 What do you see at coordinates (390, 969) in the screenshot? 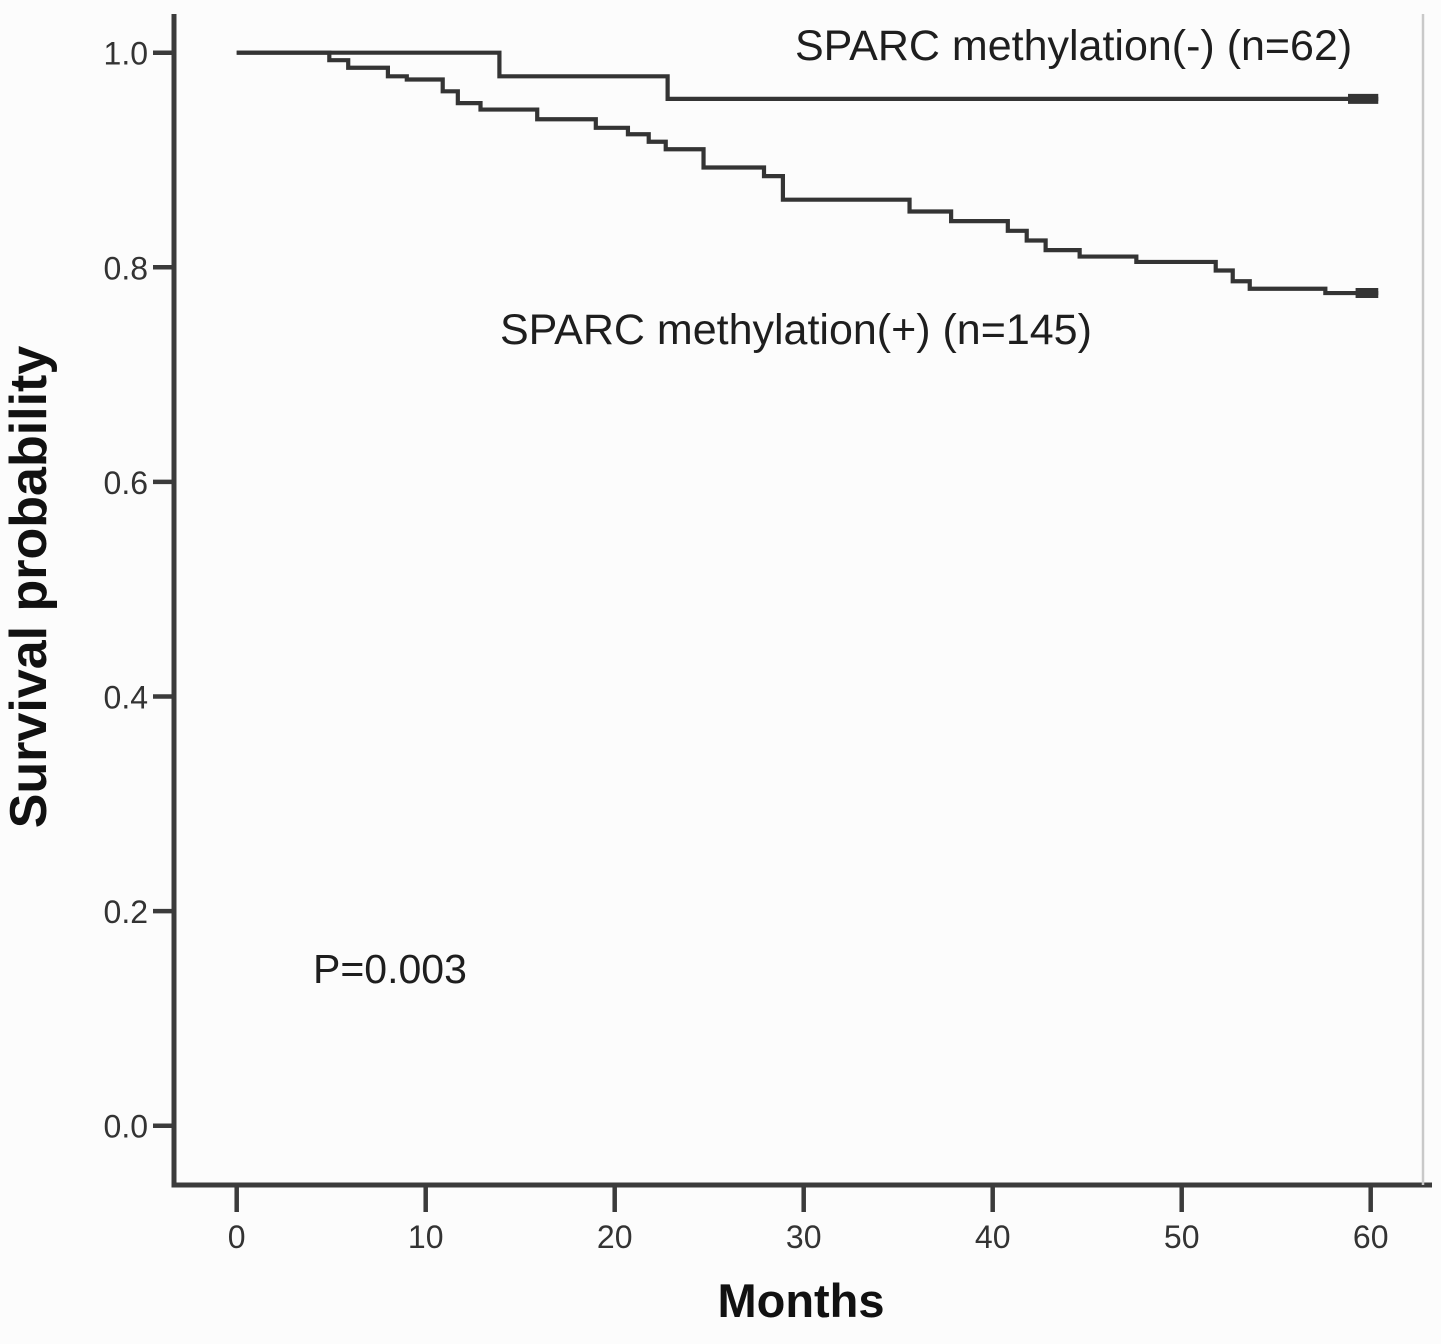
I see `p-value-annotation: P=0.003` at bounding box center [390, 969].